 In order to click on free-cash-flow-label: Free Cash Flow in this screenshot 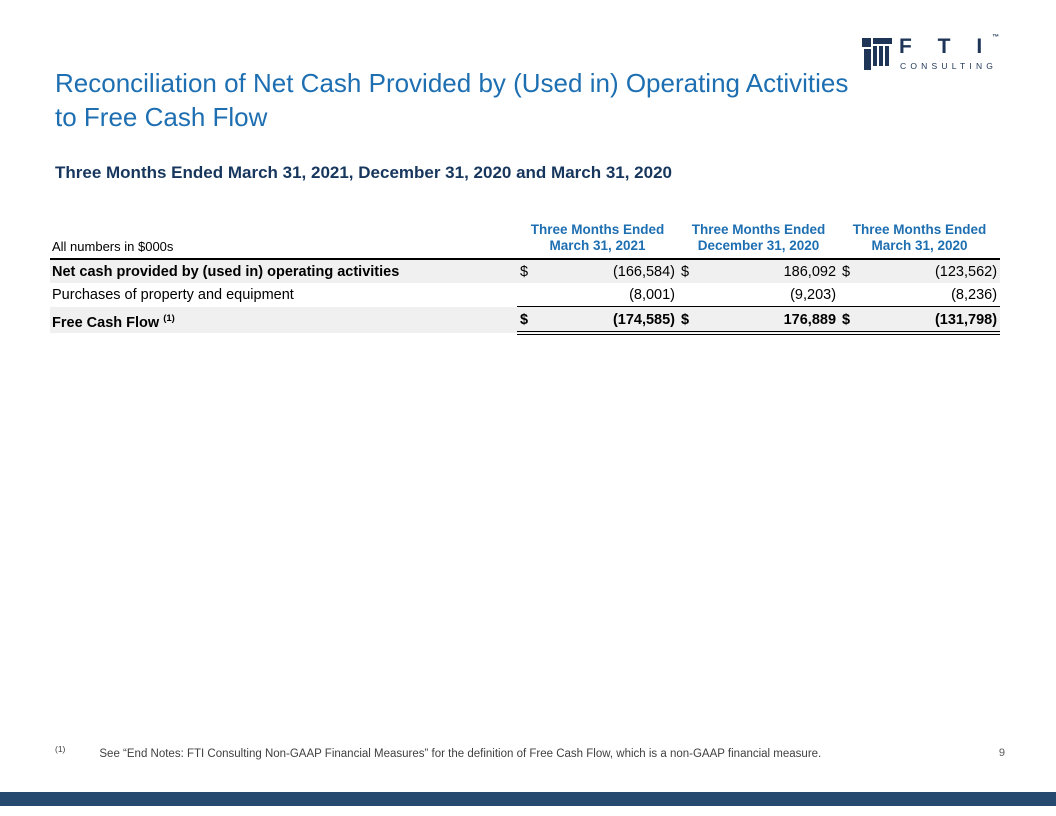, I will do `click(106, 322)`.